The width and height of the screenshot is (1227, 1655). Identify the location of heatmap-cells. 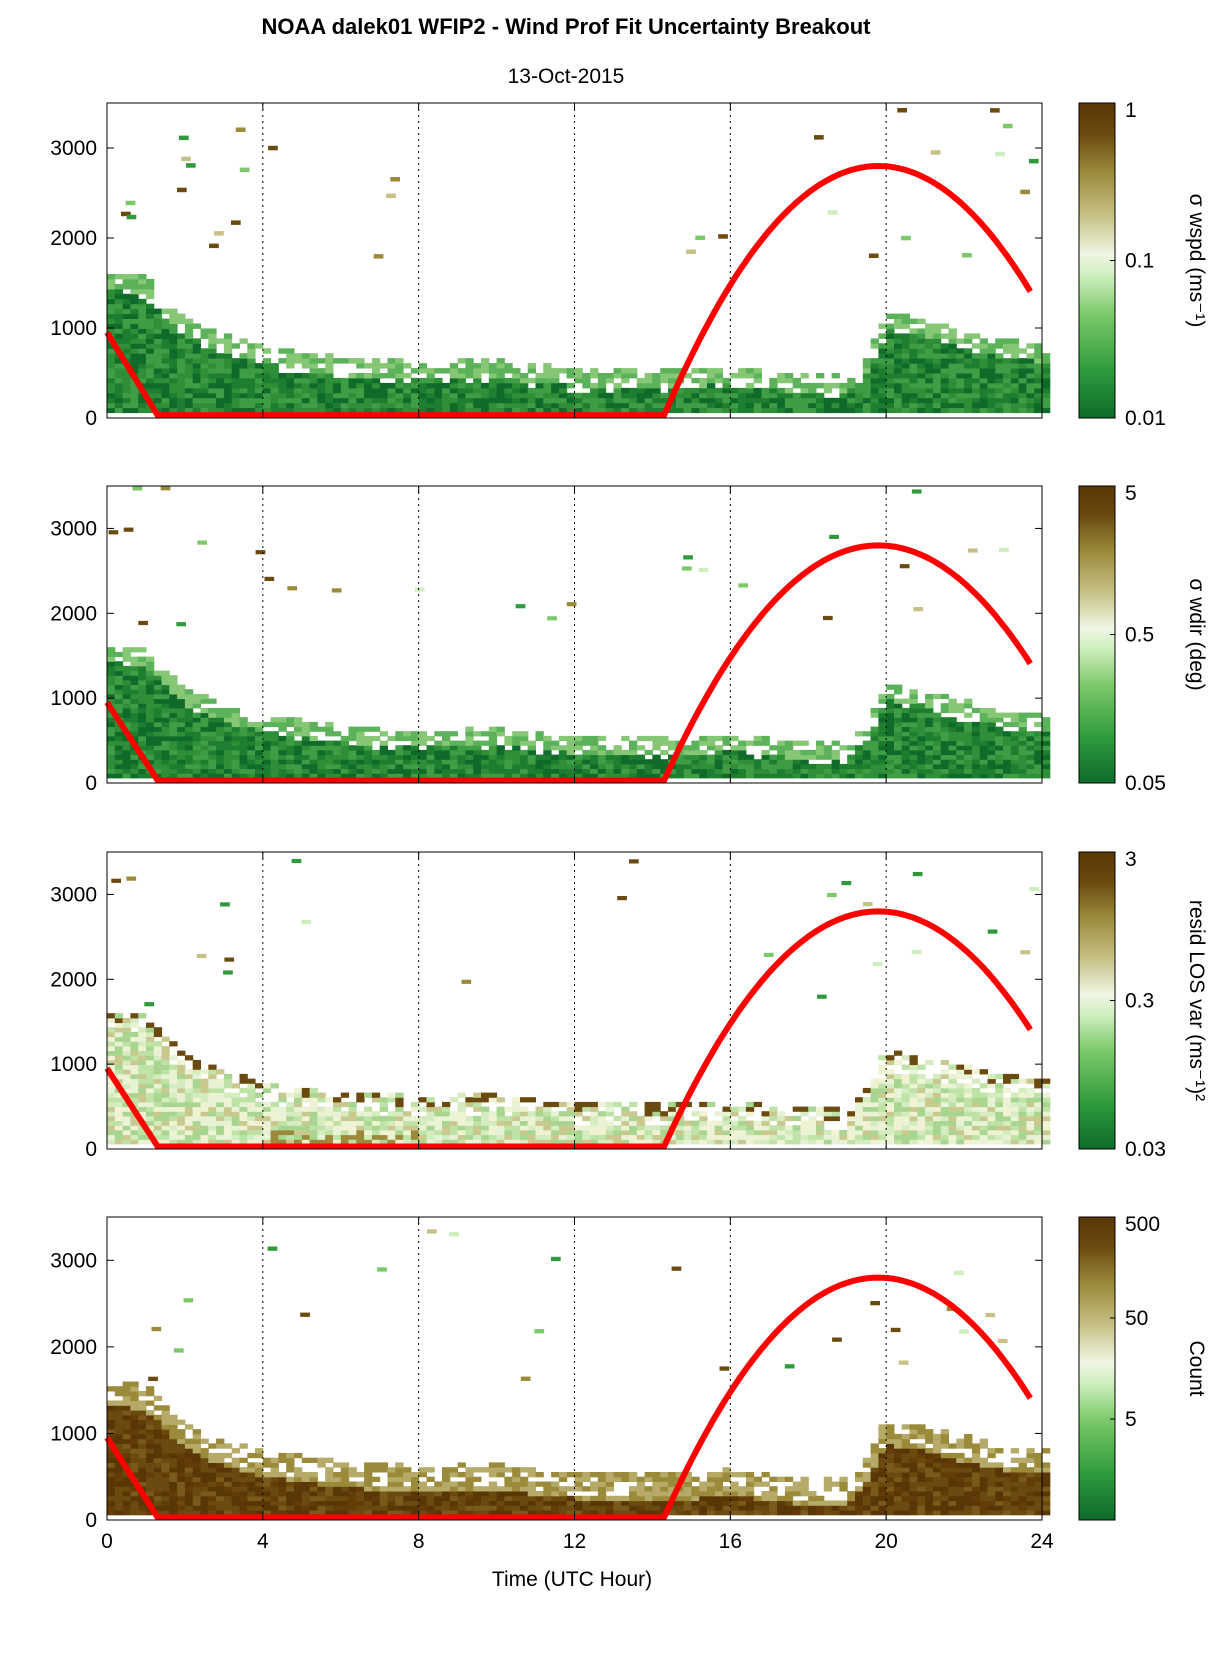
(579, 1001).